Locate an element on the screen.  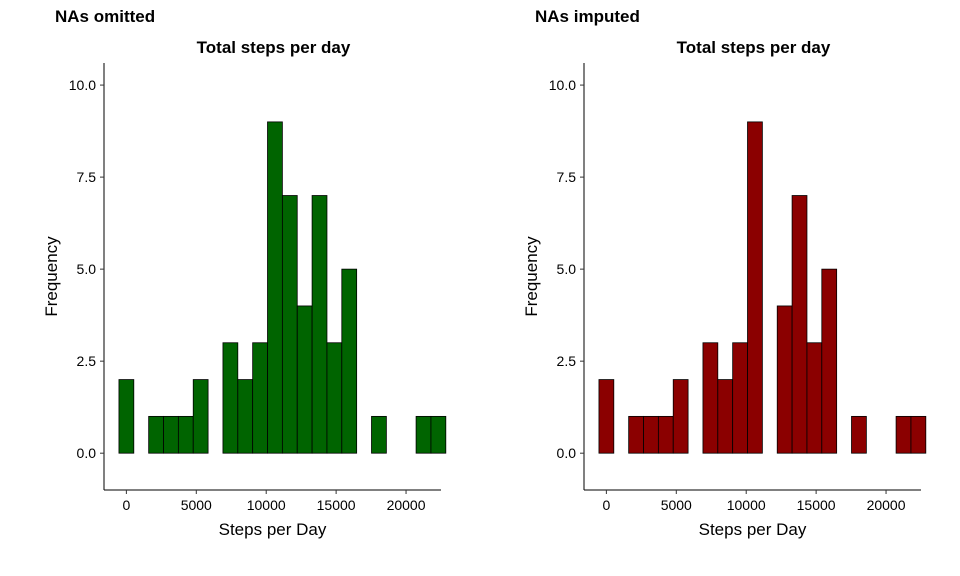
panel-label: NAs imputed is located at coordinates (587, 16).